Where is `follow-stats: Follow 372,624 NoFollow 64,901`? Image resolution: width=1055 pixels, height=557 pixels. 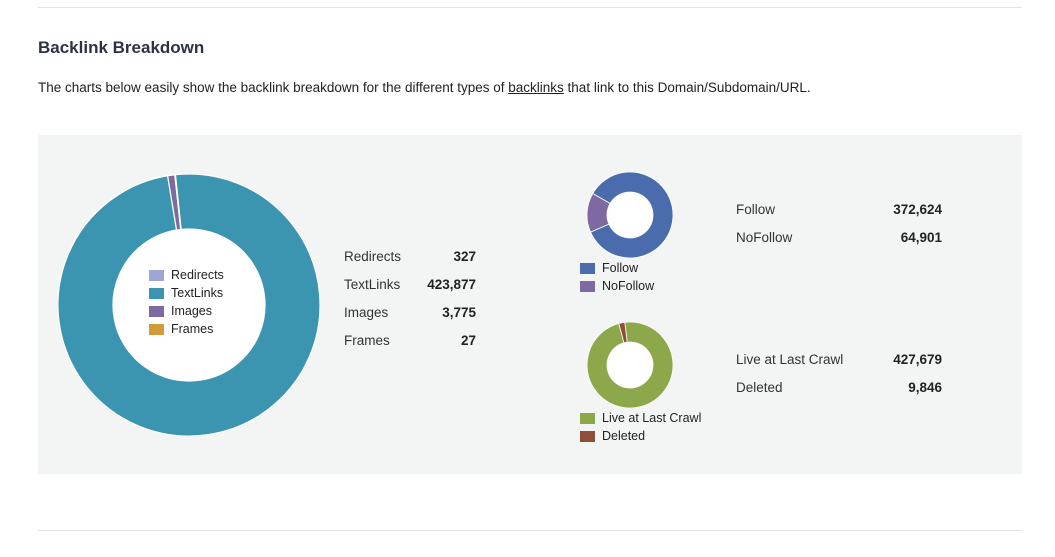
follow-stats: Follow 372,624 NoFollow 64,901 is located at coordinates (839, 223).